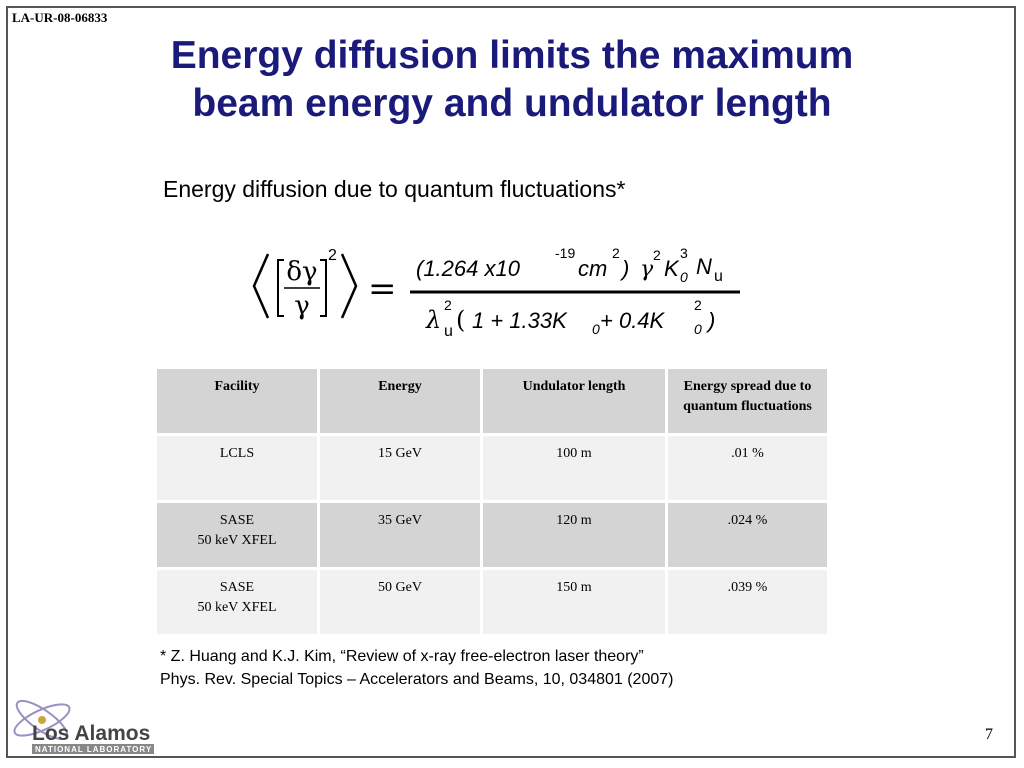 The width and height of the screenshot is (1024, 768). I want to click on logo-subtext-band, so click(93, 749).